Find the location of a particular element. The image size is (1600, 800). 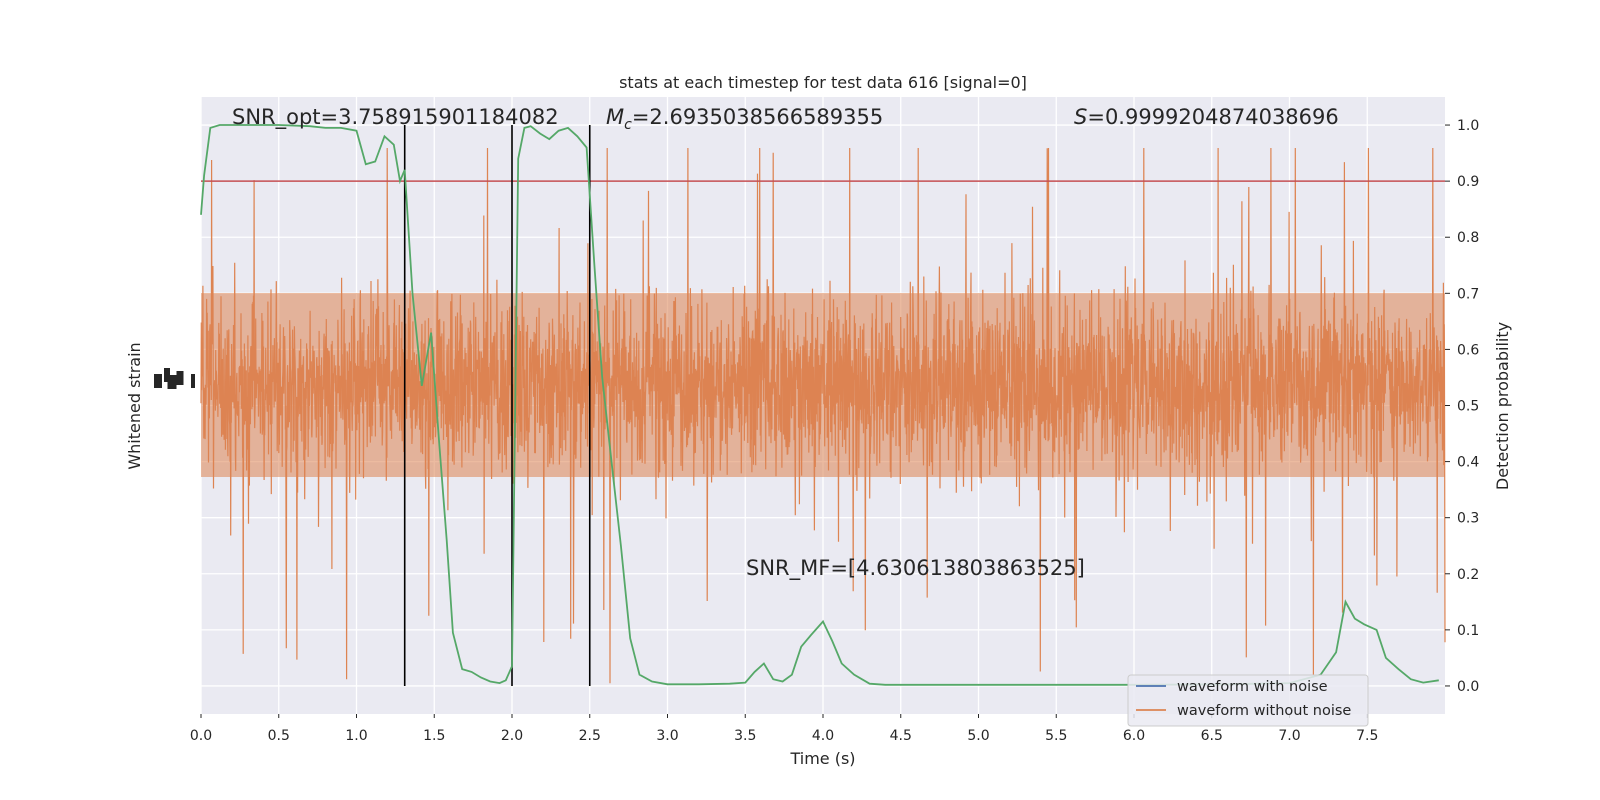

s-annotation: S=0.9999204874038696 is located at coordinates (1206, 117).